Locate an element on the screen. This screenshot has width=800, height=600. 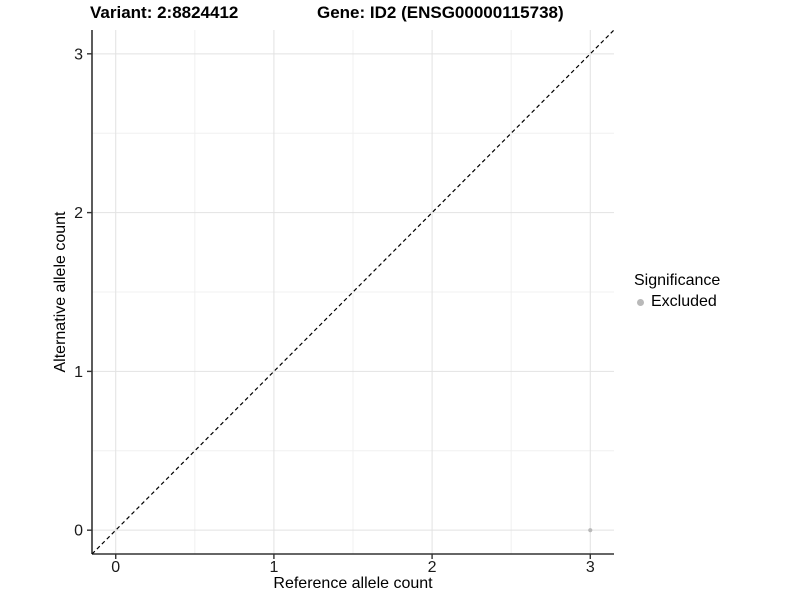
legend: Significance Excluded is located at coordinates (677, 291).